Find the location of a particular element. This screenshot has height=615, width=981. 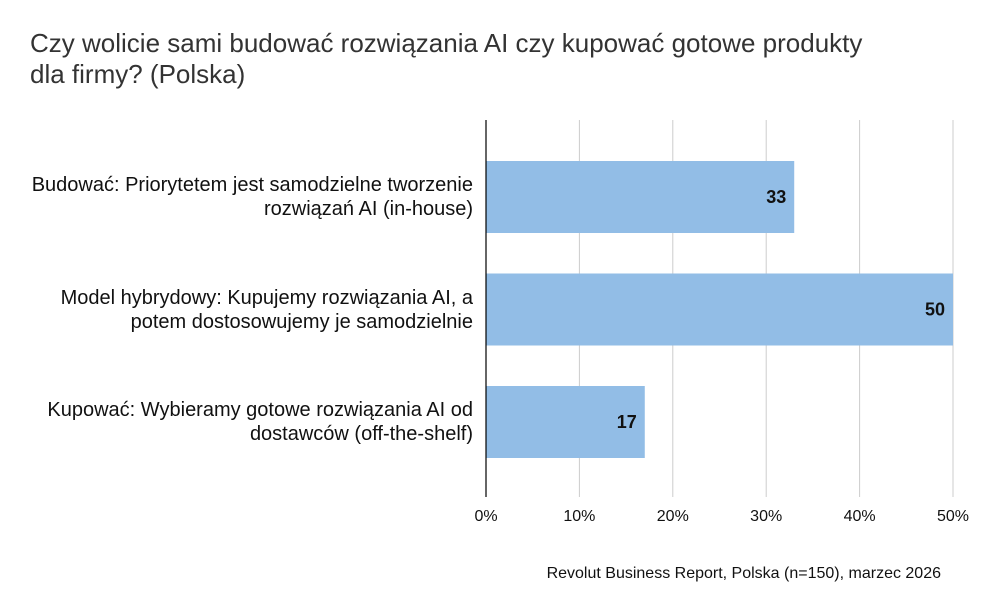

x-tick-label: 50% is located at coordinates (953, 516).